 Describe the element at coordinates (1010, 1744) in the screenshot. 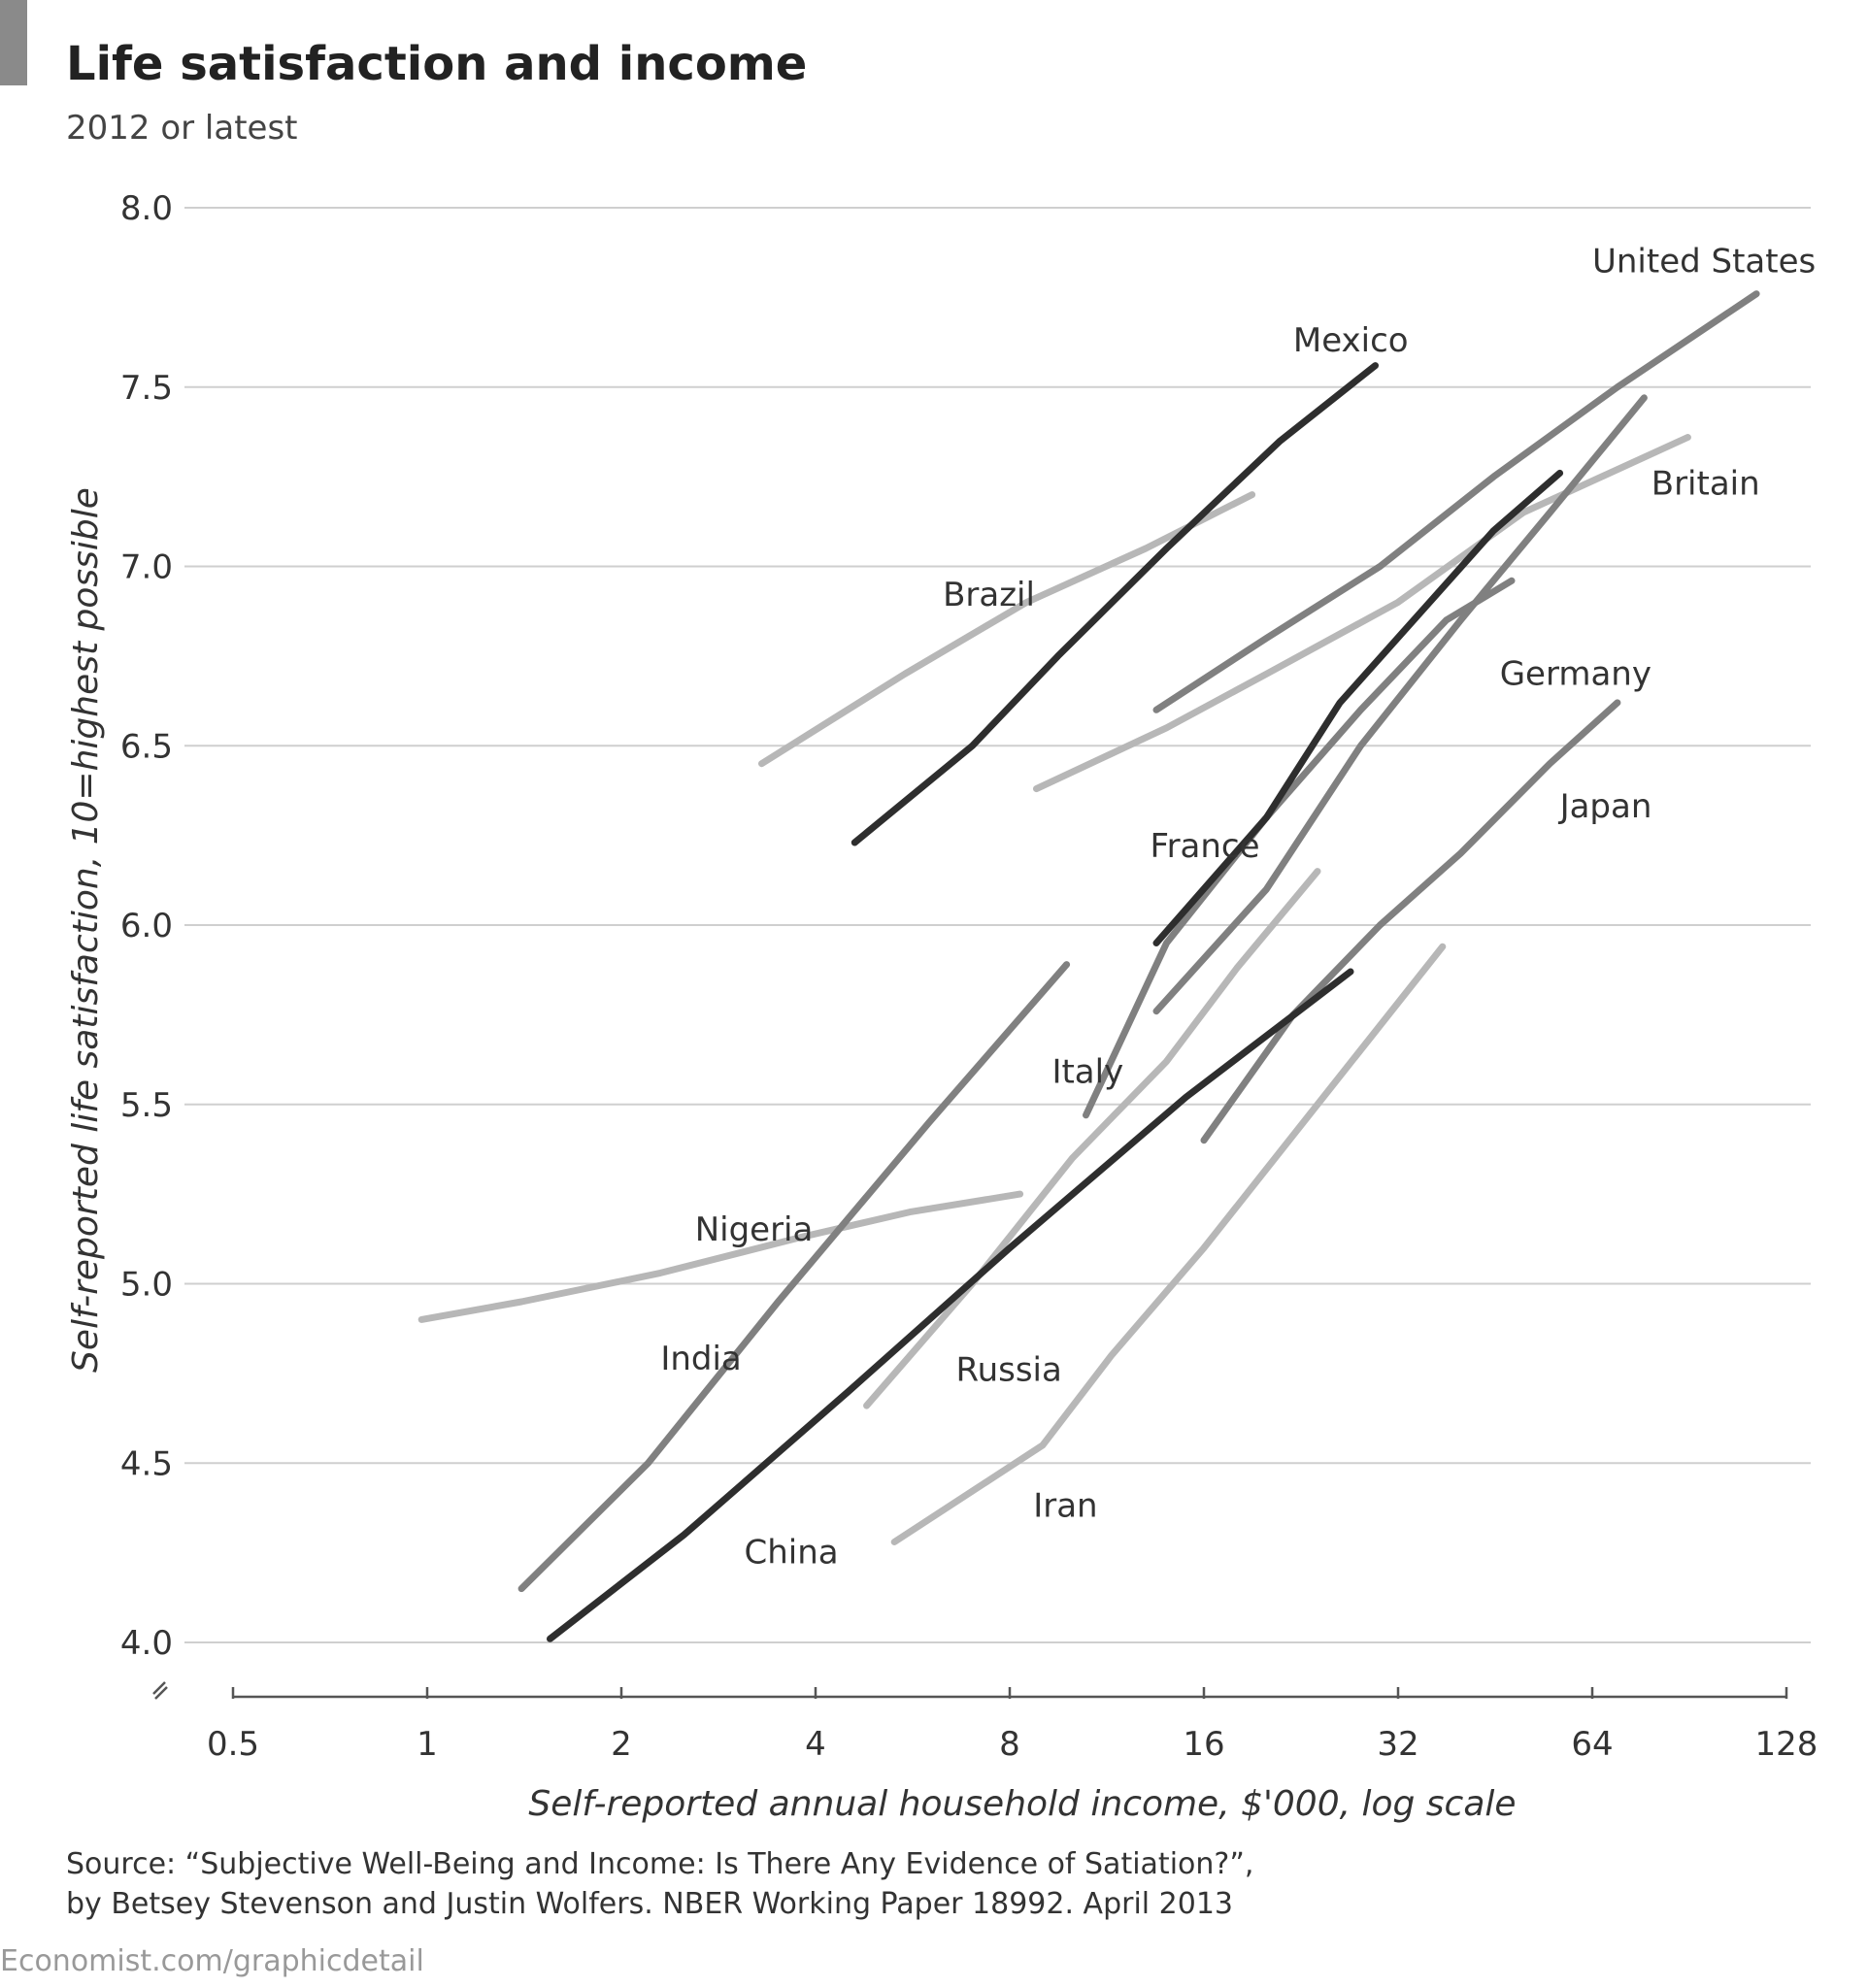

I see `x-tick-label: 8` at that location.